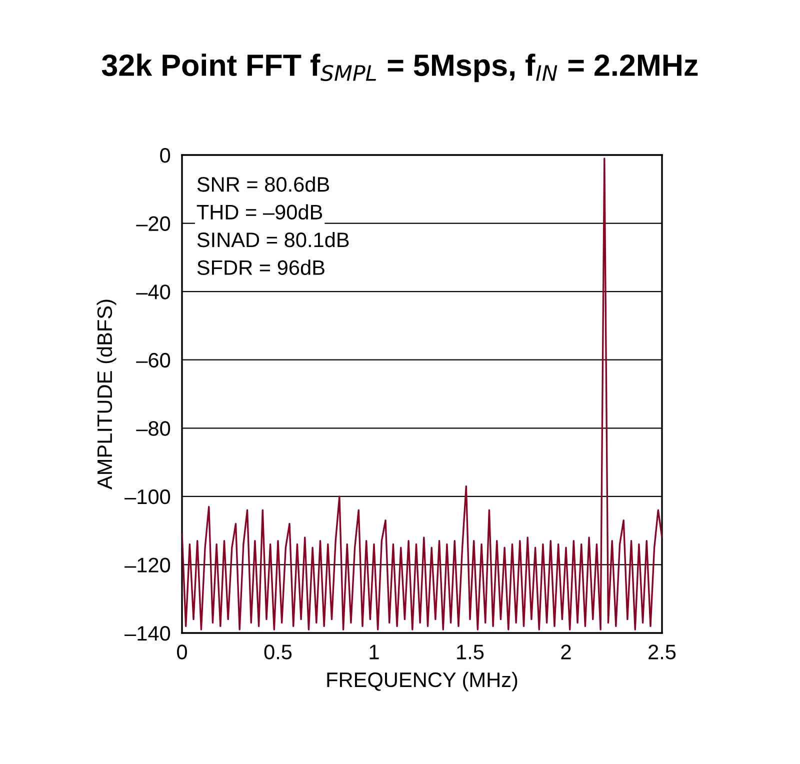 The height and width of the screenshot is (764, 800). Describe the element at coordinates (182, 652) in the screenshot. I see `x-tick-label: 0` at that location.